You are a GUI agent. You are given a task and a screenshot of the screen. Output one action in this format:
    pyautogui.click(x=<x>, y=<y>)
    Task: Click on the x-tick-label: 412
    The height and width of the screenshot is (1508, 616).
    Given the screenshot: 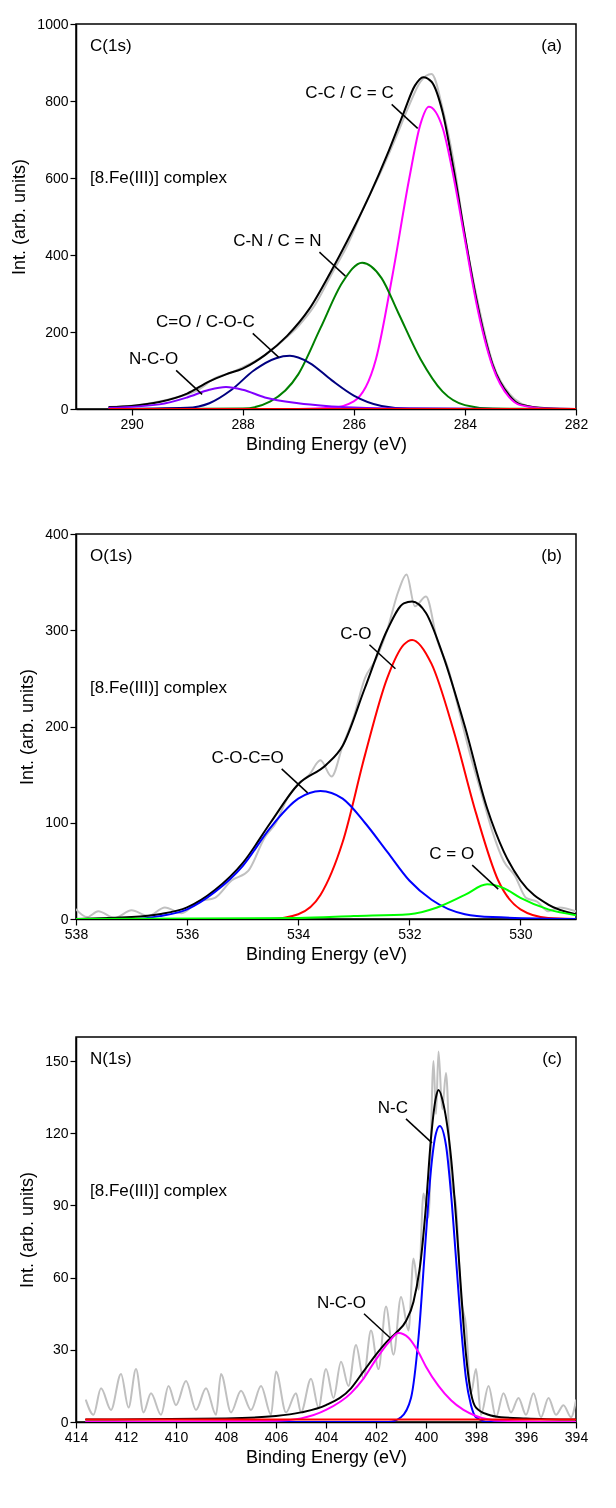 What is the action you would take?
    pyautogui.click(x=126, y=1436)
    